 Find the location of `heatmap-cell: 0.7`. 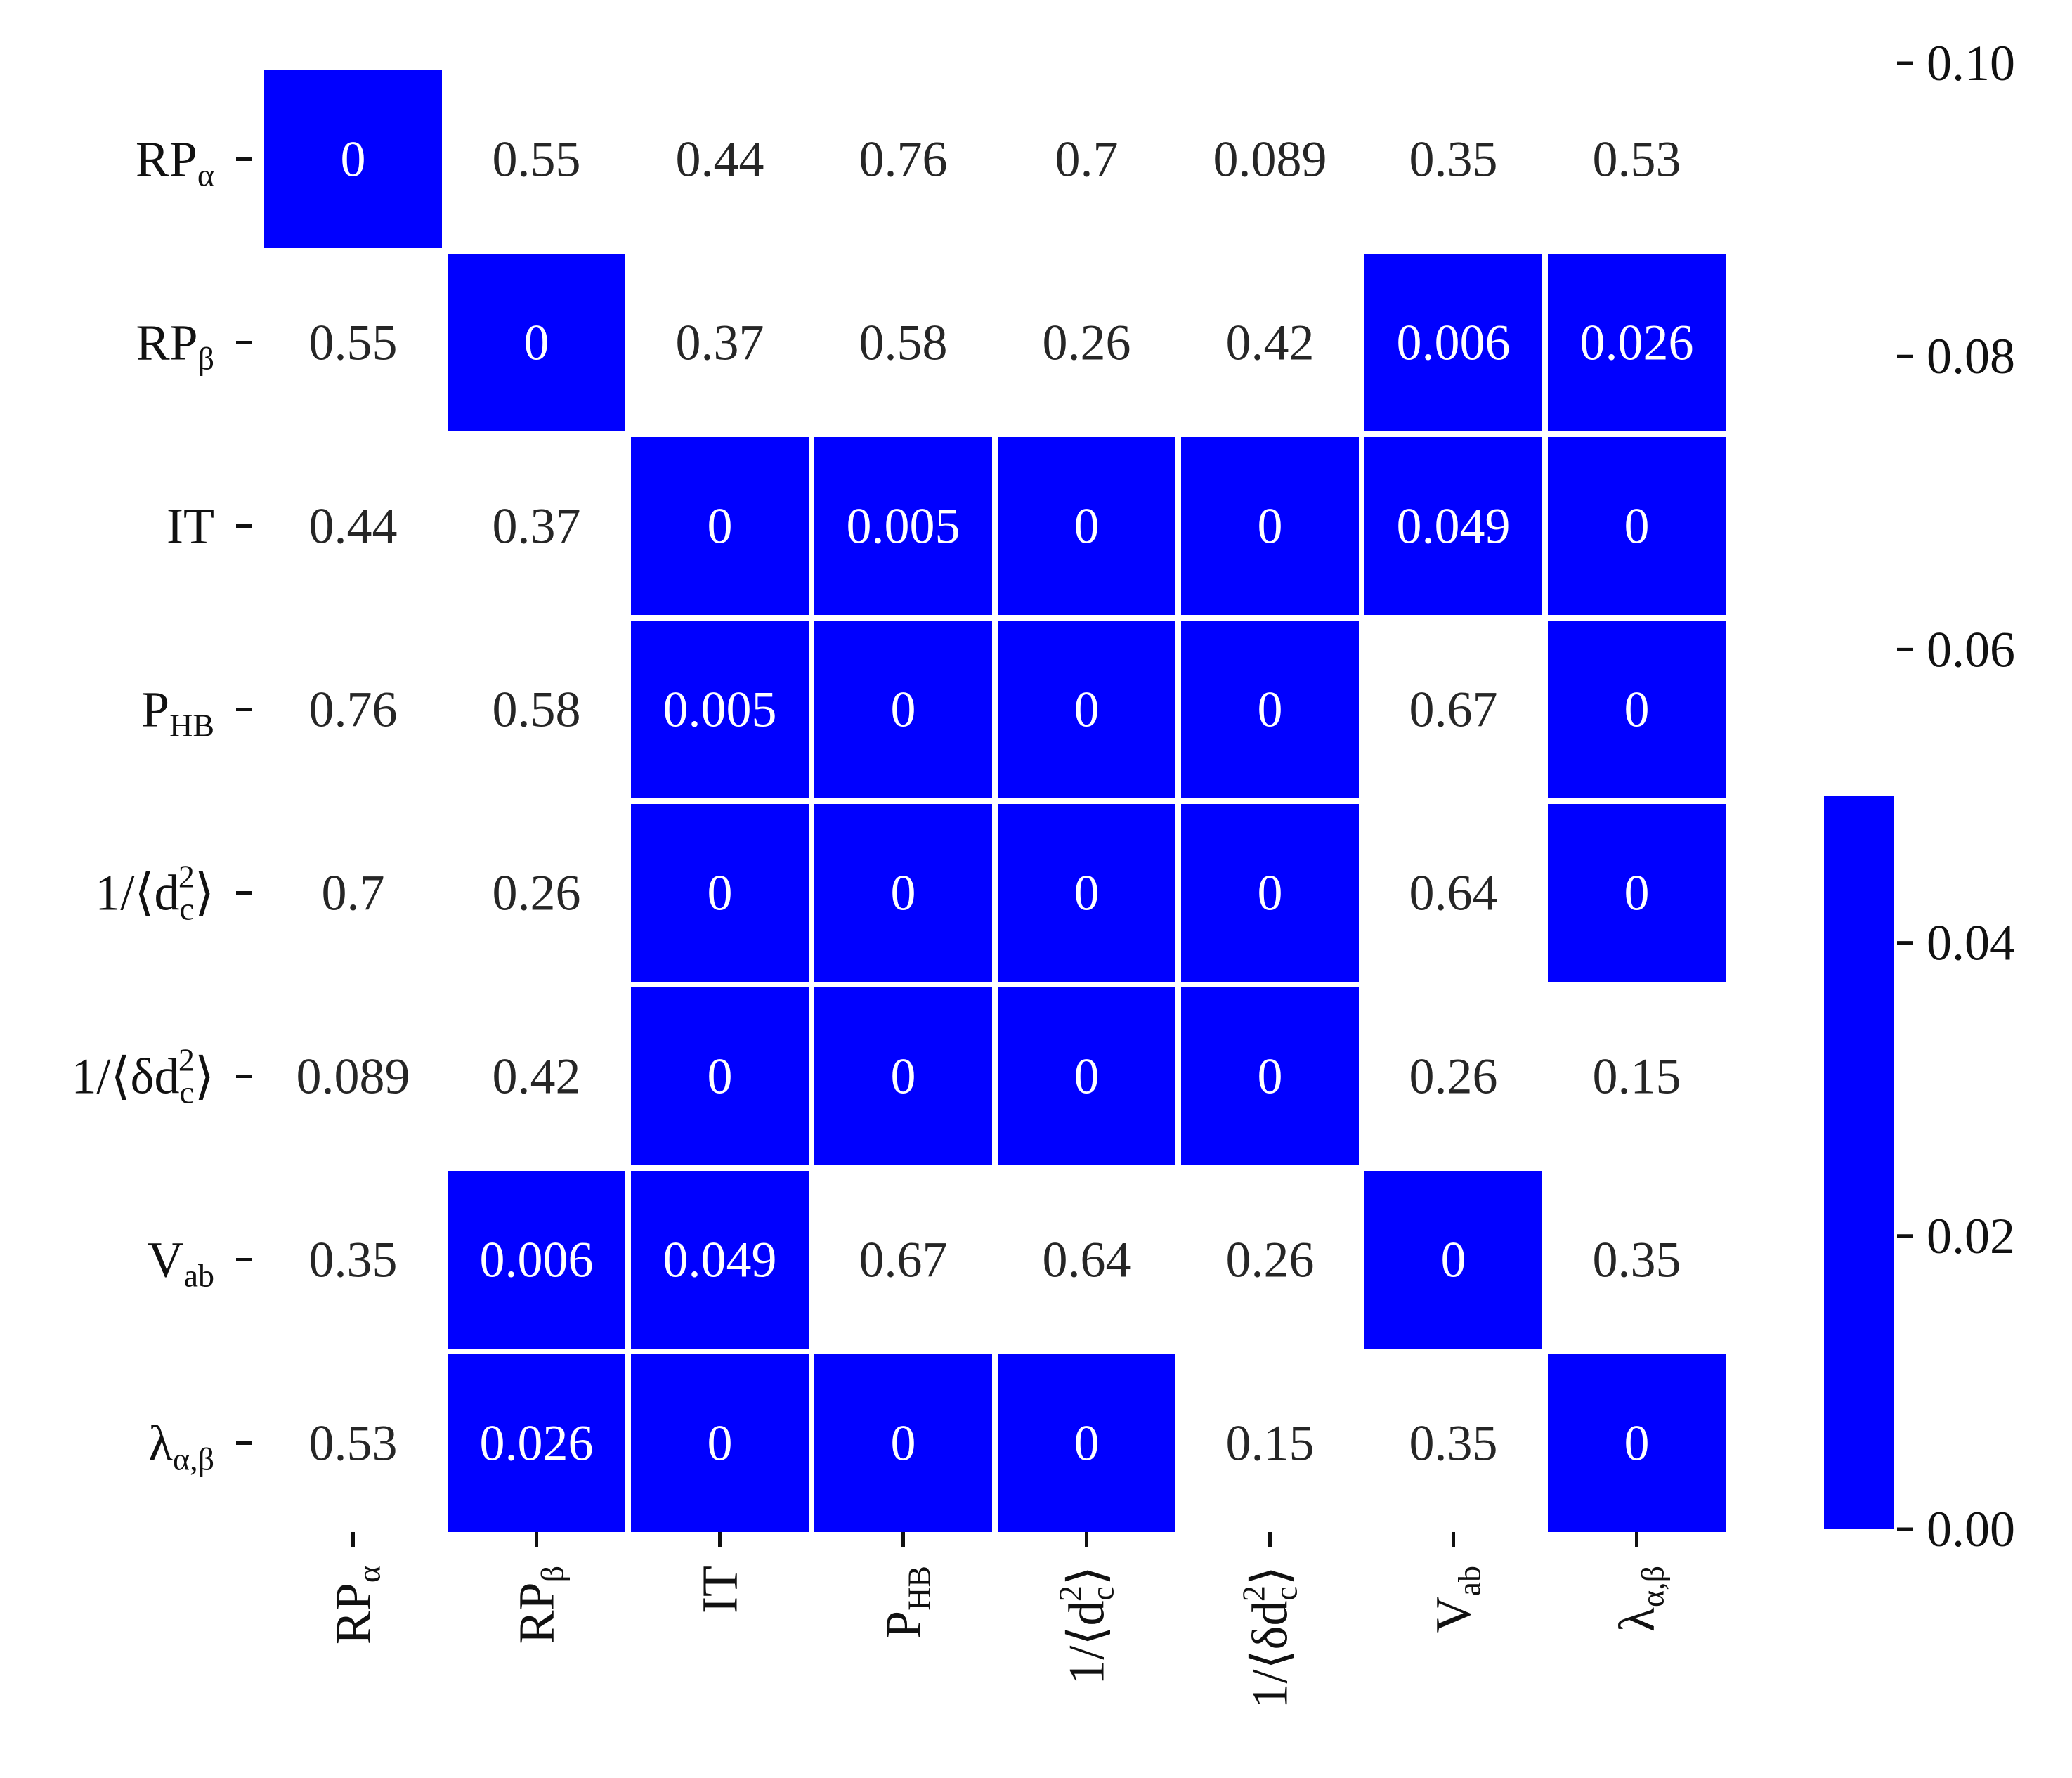

heatmap-cell: 0.7 is located at coordinates (1087, 160).